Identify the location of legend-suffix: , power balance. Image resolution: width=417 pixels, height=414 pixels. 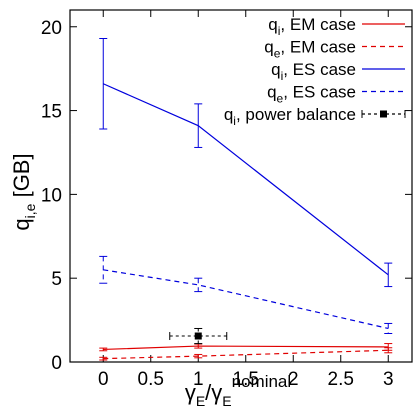
(296, 114).